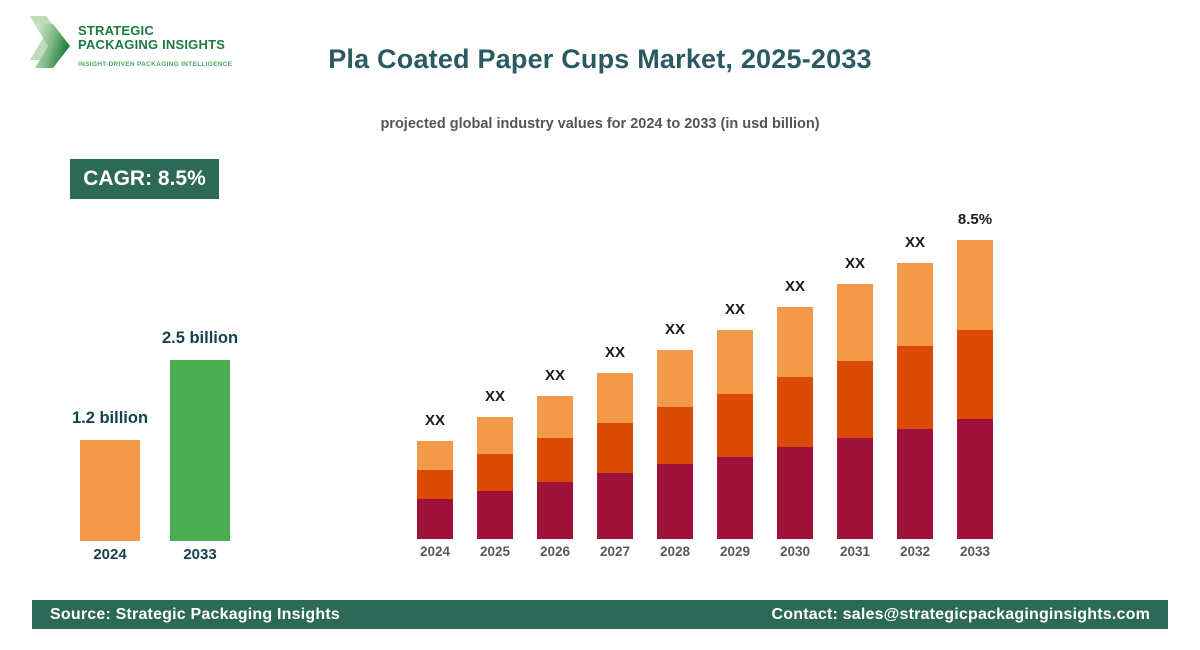 The height and width of the screenshot is (650, 1200). What do you see at coordinates (795, 551) in the screenshot?
I see `stack-bar-year-label: 2030` at bounding box center [795, 551].